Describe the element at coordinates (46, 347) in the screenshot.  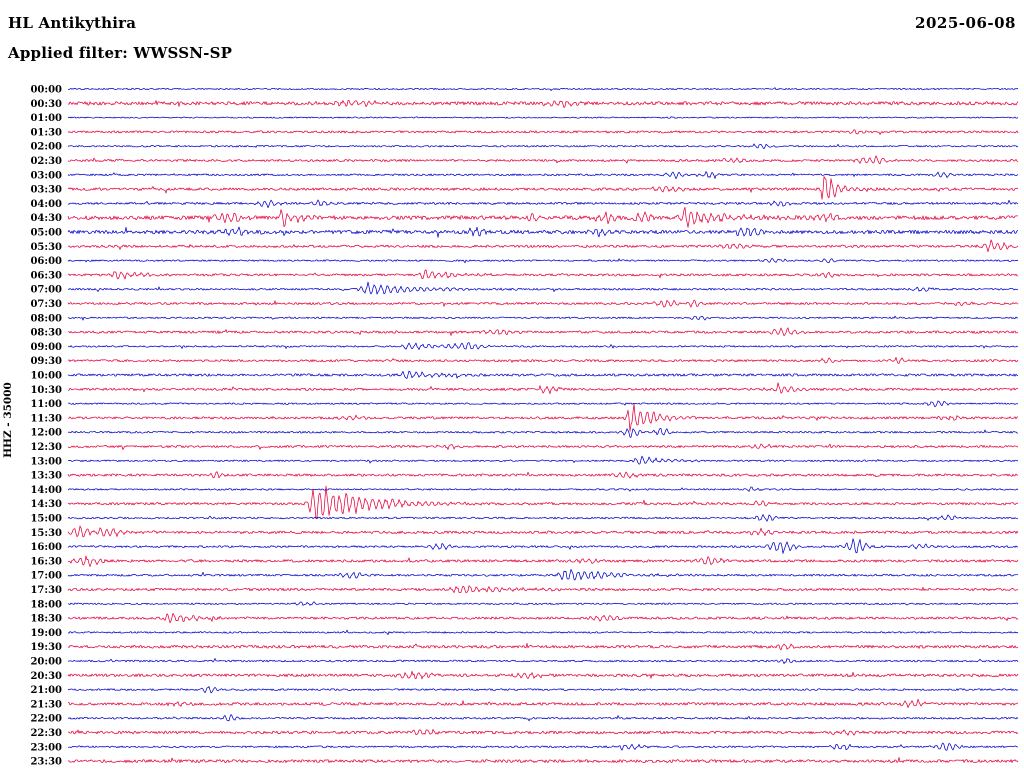
I see `time-label: 09:00` at that location.